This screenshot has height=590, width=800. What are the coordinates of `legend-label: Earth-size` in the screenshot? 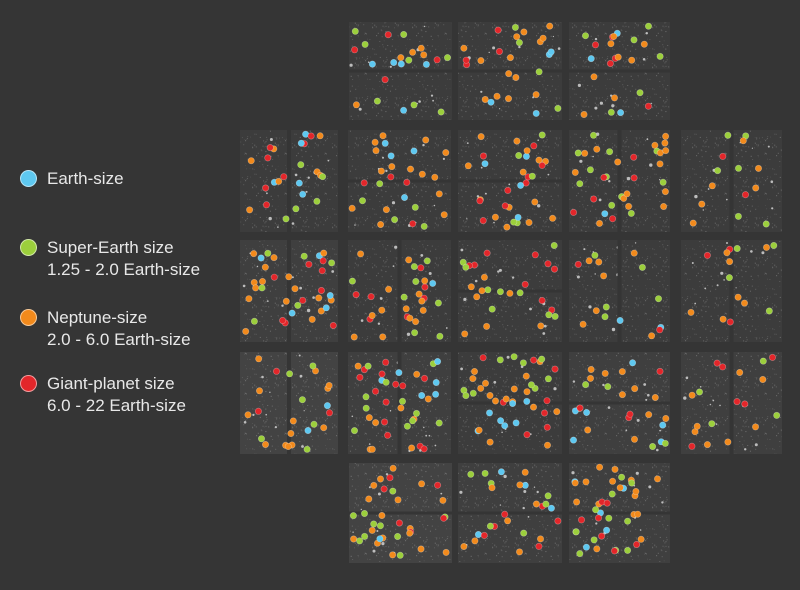 It's located at (85, 179).